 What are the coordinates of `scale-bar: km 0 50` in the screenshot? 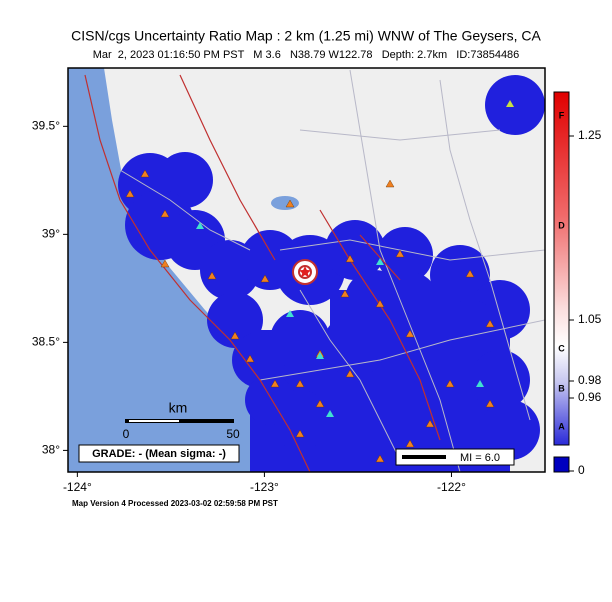 It's located at (181, 420).